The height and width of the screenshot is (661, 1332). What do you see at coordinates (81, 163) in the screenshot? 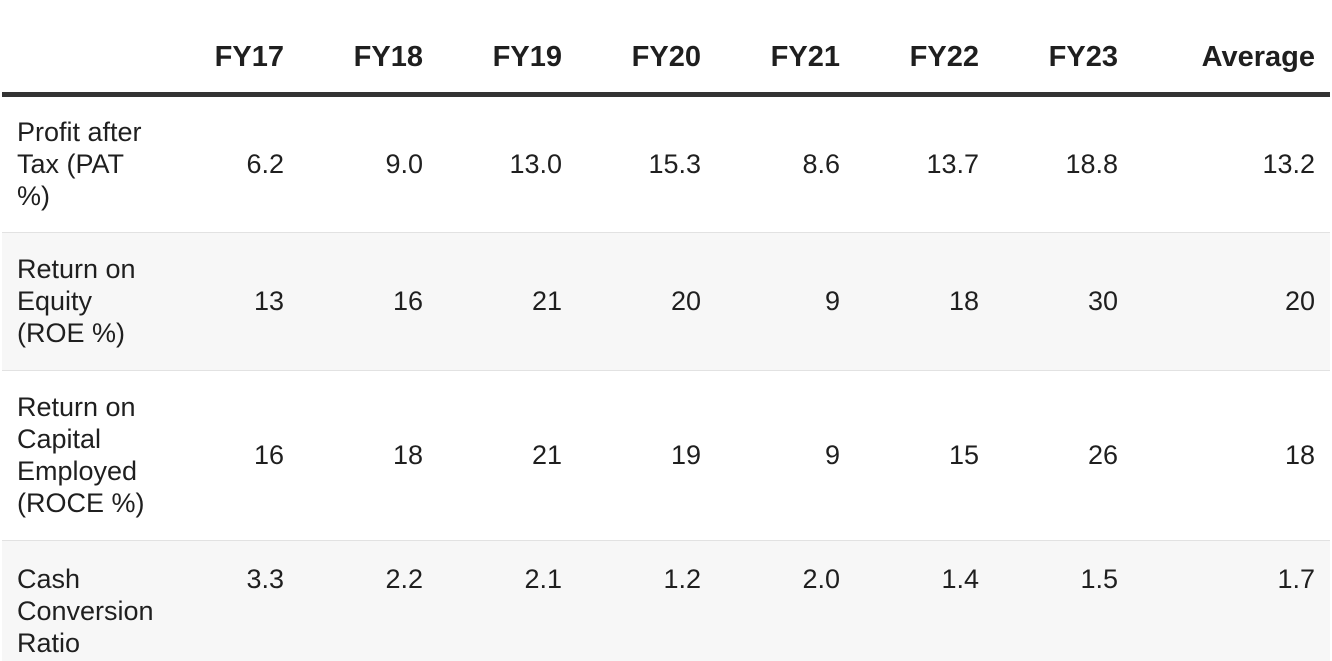
I see `row-label: Profit after Tax (PAT %)` at bounding box center [81, 163].